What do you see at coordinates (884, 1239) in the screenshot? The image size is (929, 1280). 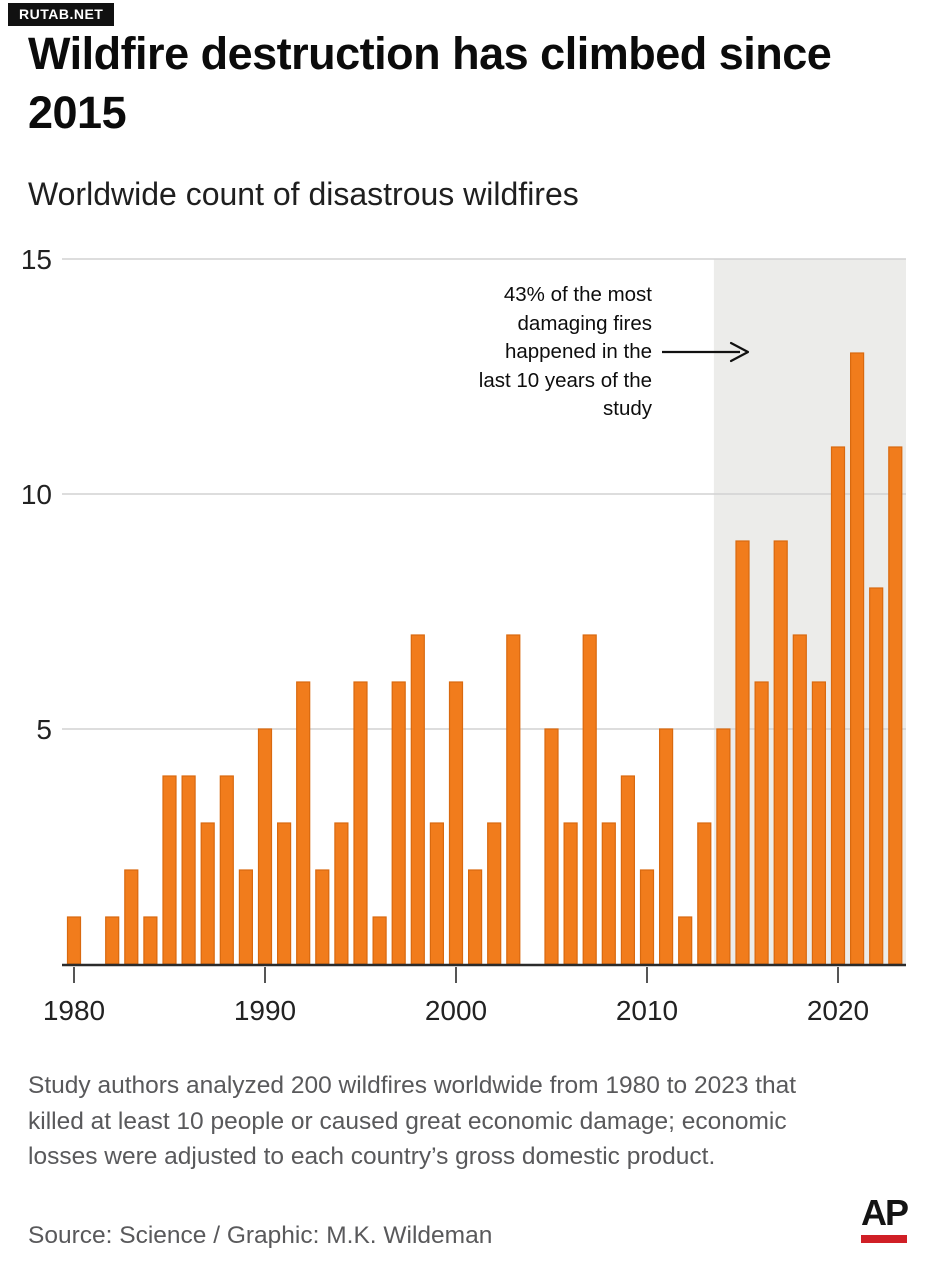 I see `ap-logo-red-bar` at bounding box center [884, 1239].